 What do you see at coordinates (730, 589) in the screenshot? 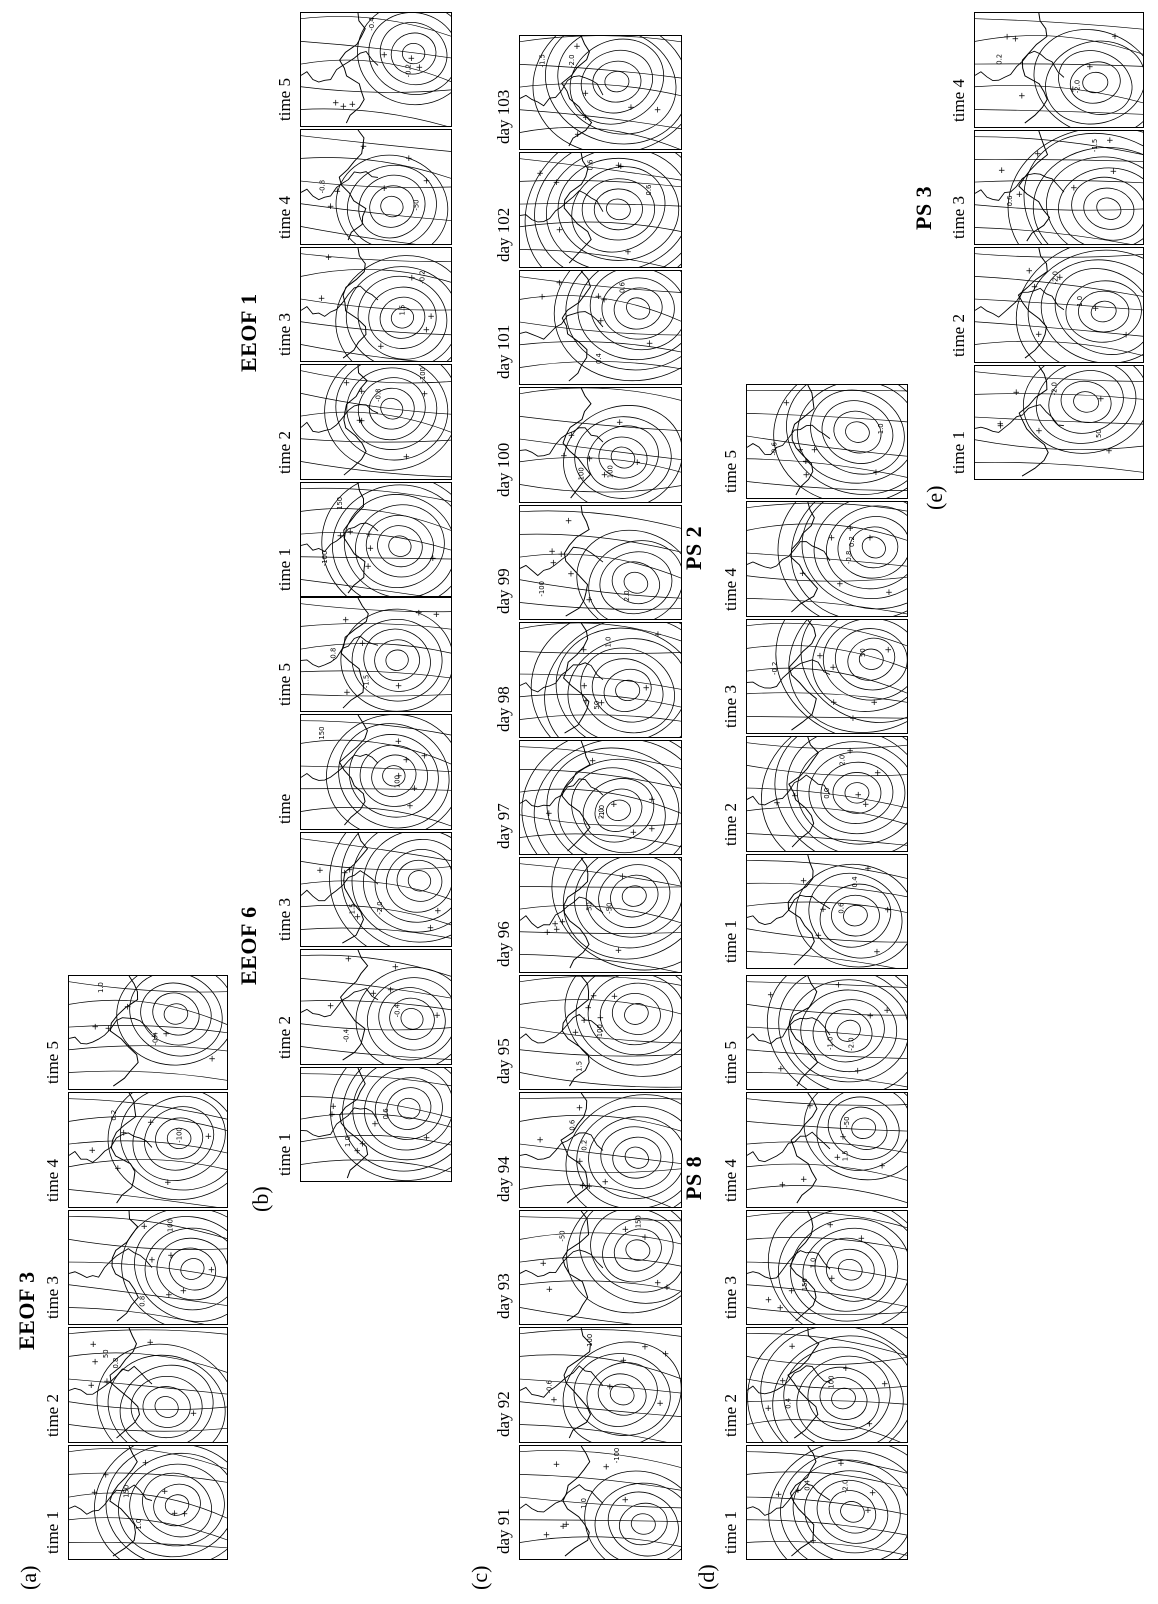
I see `panel-label: time 4` at bounding box center [730, 589].